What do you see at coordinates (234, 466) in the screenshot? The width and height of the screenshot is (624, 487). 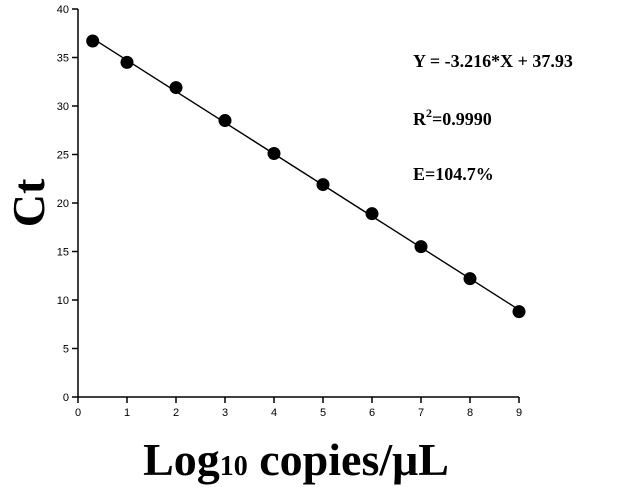 I see `x-axis-title-subscript: 10` at bounding box center [234, 466].